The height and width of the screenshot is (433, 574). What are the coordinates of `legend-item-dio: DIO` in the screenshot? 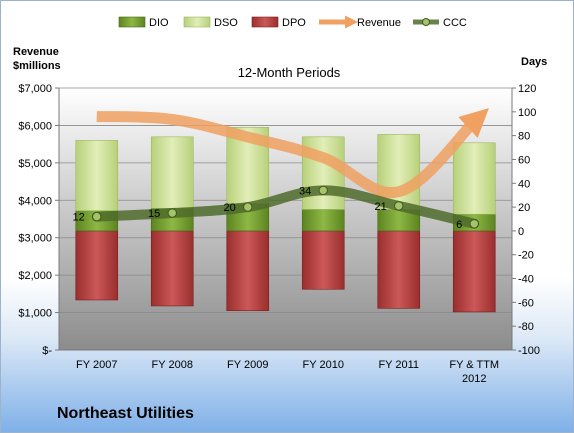 It's located at (143, 22).